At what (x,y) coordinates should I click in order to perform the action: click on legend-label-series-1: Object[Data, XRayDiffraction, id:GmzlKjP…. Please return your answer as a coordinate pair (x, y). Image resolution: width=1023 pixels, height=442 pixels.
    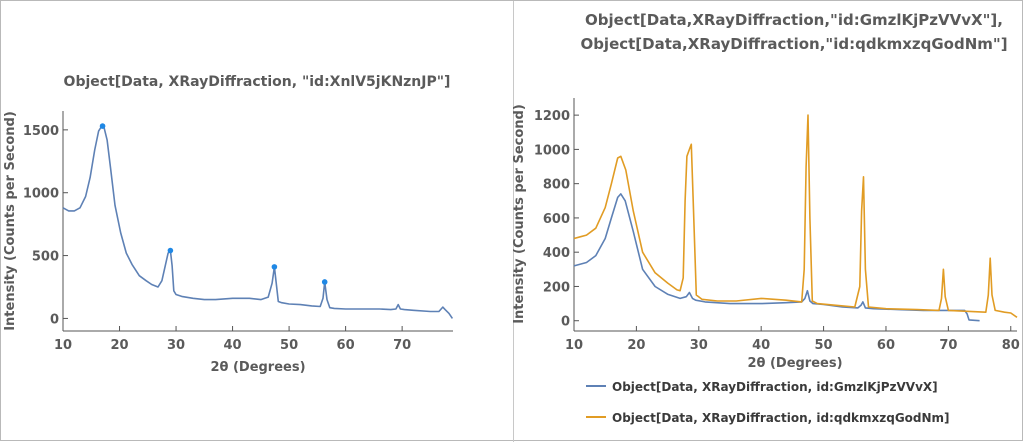
    Looking at the image, I should click on (775, 387).